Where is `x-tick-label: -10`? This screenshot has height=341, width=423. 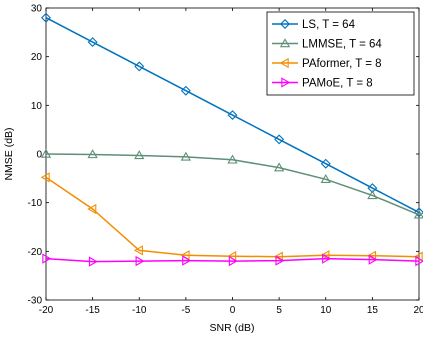
x-tick-label: -10 is located at coordinates (139, 310).